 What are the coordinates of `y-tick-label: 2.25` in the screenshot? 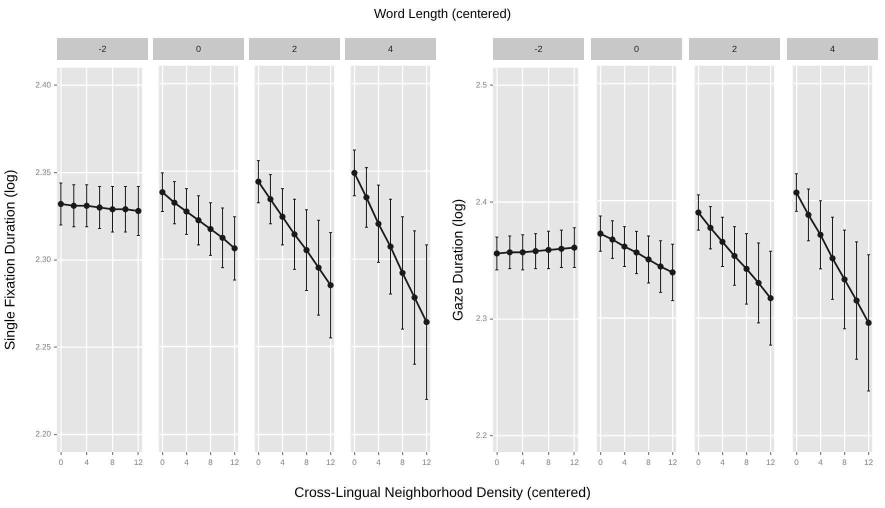 It's located at (43, 347).